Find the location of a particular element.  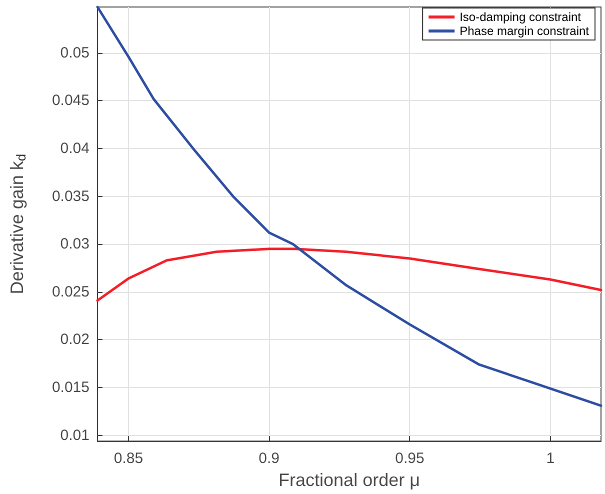

y-tick-label: 0.045 is located at coordinates (71, 101).